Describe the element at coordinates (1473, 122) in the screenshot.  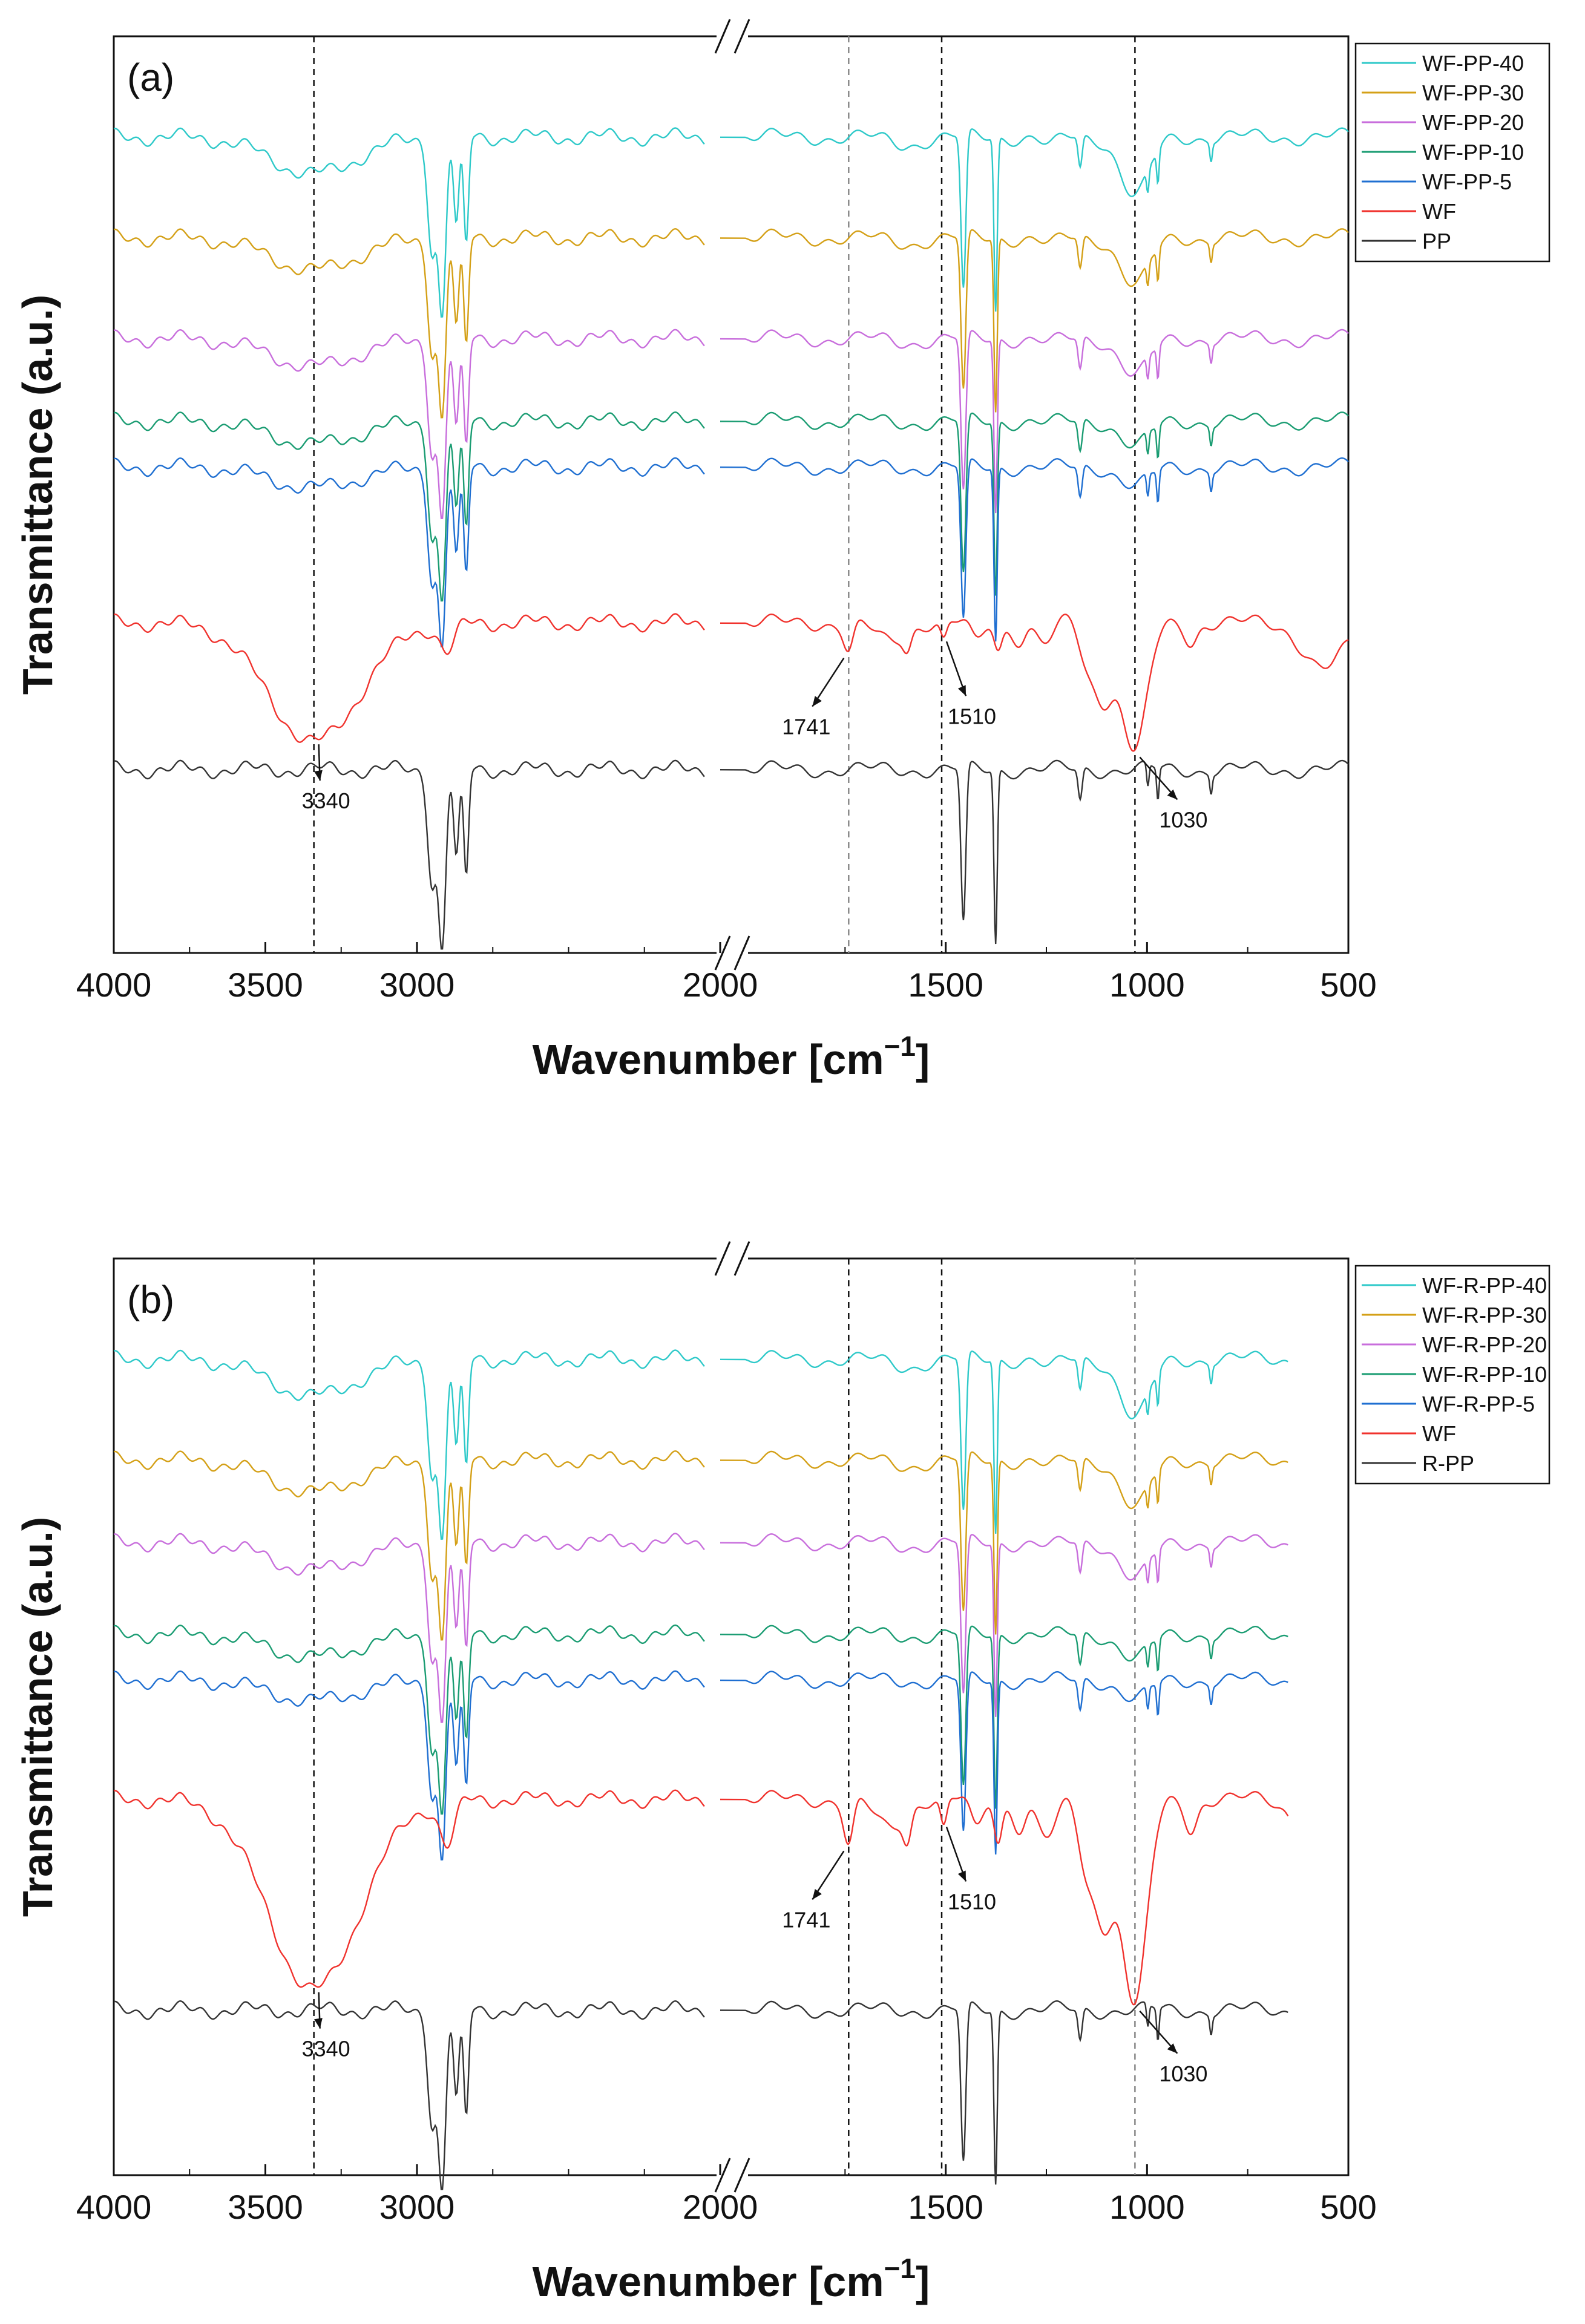
I see `legend-entry-WF-PP-20: WF-PP-20` at that location.